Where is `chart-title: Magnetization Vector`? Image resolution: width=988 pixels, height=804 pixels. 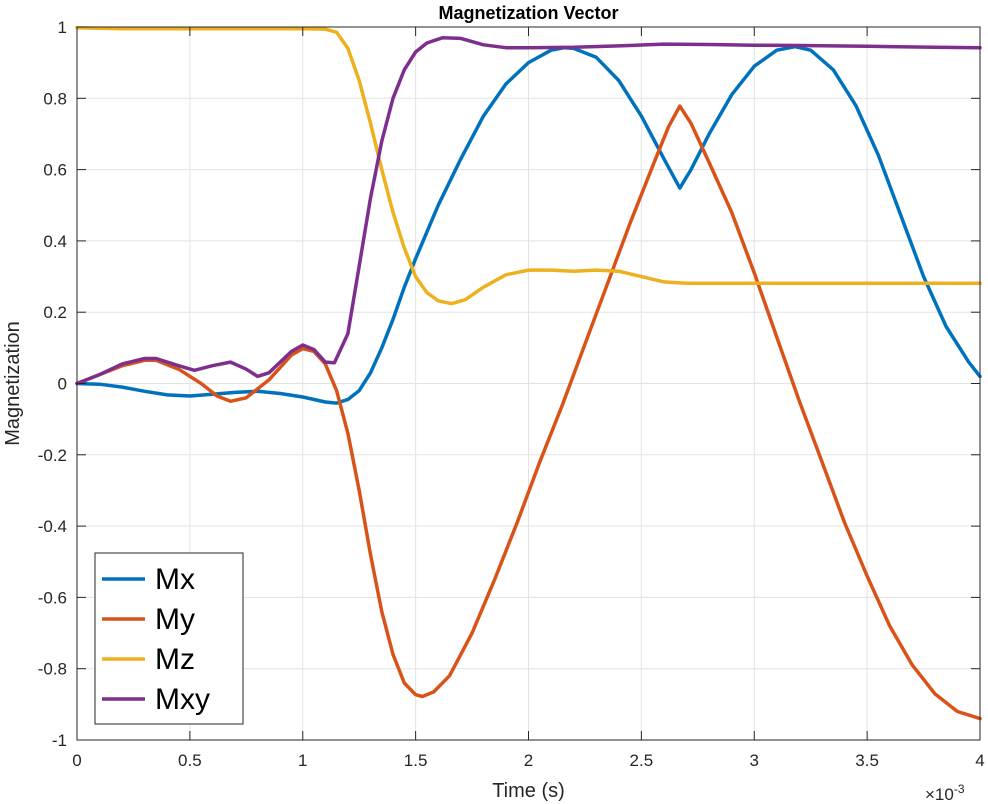 chart-title: Magnetization Vector is located at coordinates (528, 13).